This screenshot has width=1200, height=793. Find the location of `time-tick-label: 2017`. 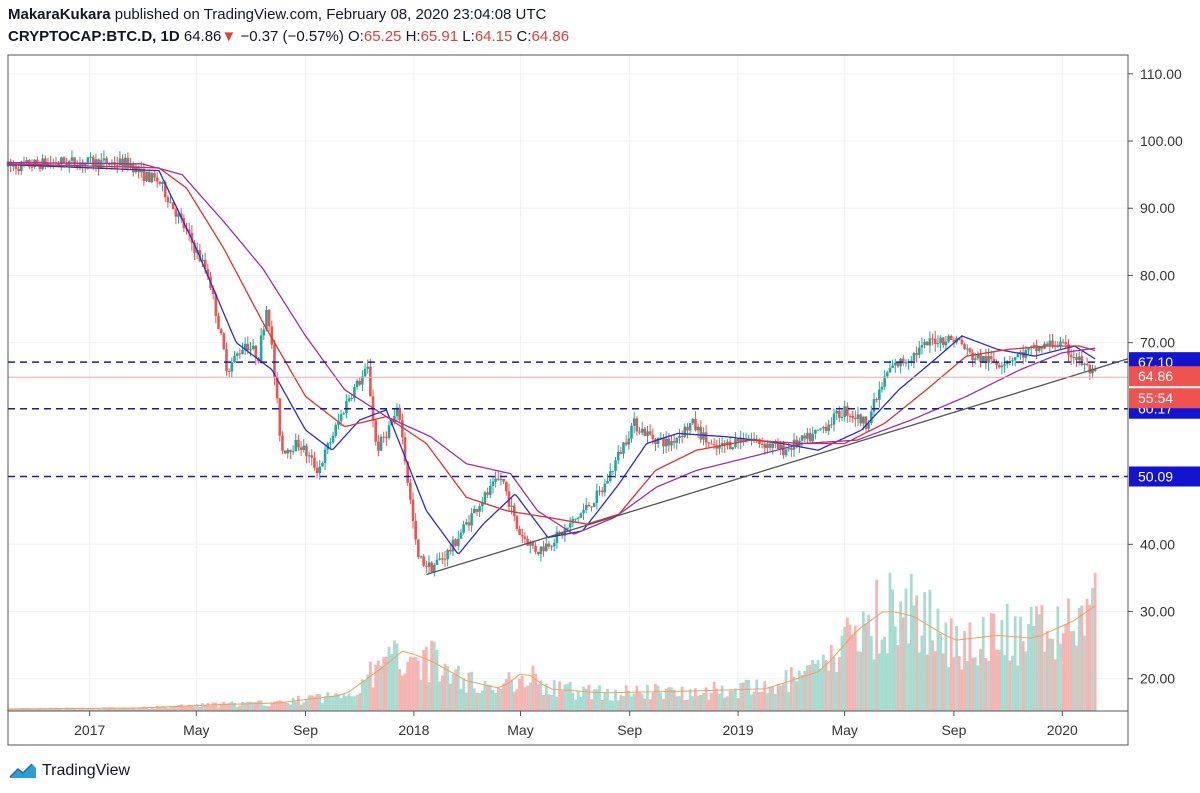

time-tick-label: 2017 is located at coordinates (89, 730).